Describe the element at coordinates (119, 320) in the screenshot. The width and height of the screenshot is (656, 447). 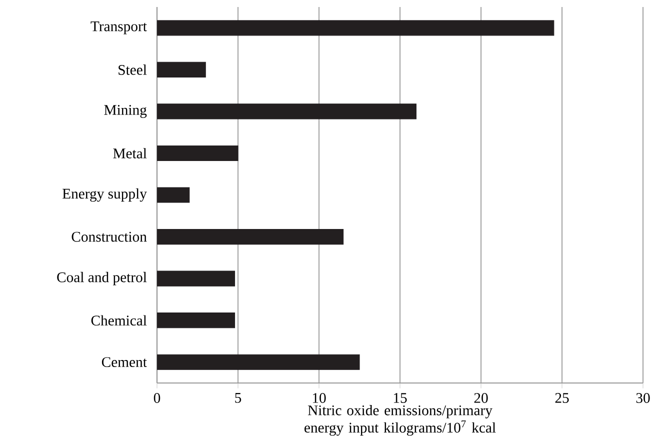
I see `y-tick-label: Chemical` at that location.